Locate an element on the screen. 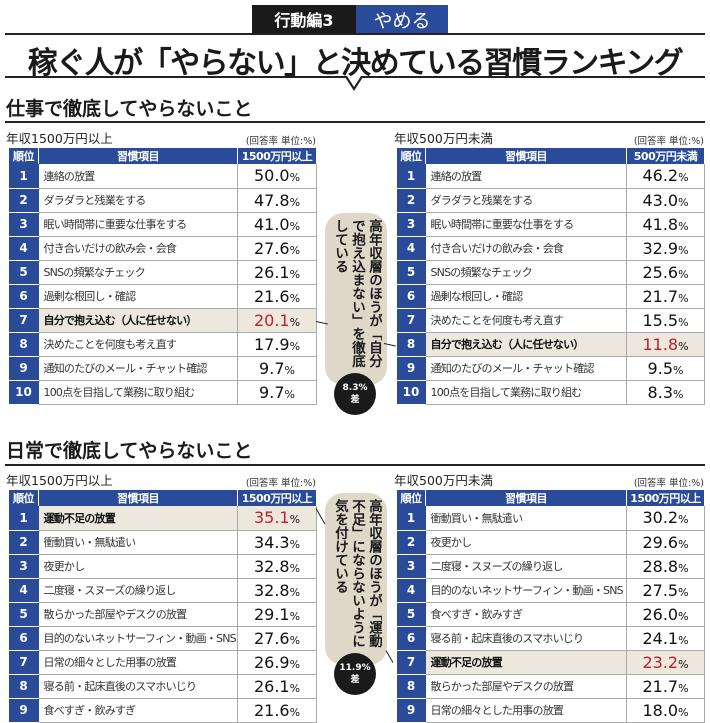 The image size is (710, 723). unit-note: (回答率 単位:%) is located at coordinates (668, 483).